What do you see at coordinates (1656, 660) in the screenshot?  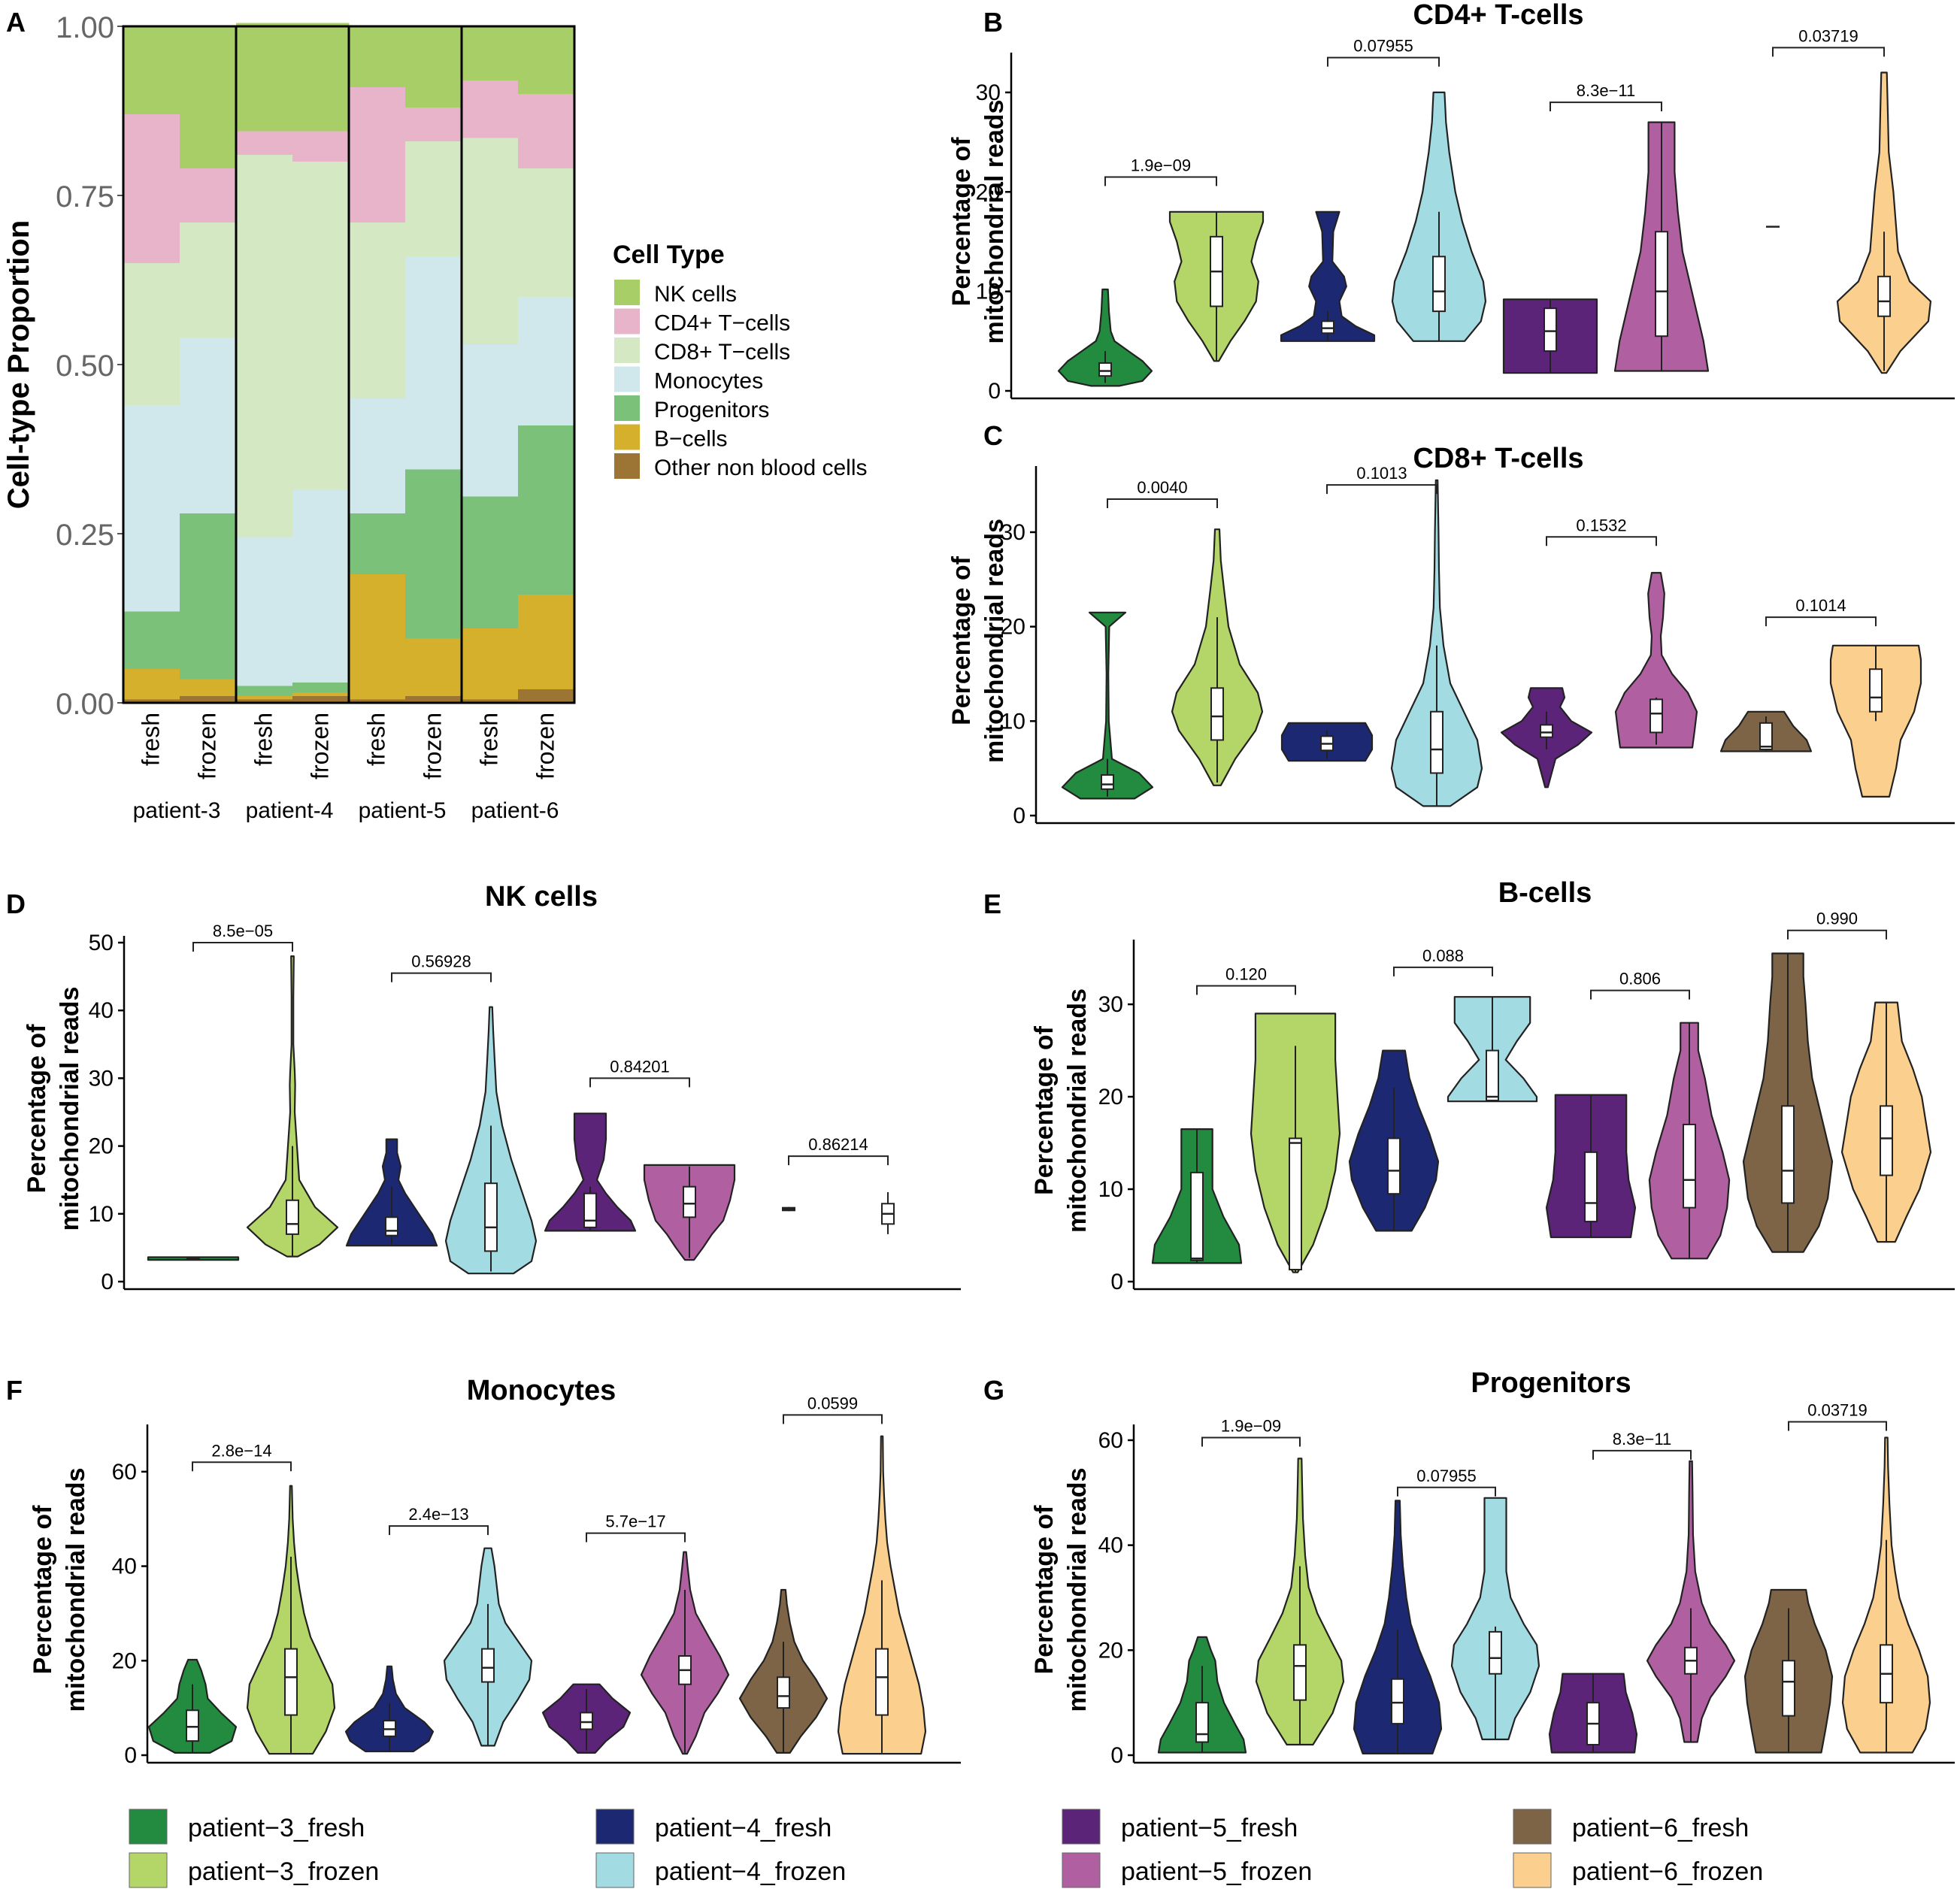 I see `violin-patient-5-frozen` at bounding box center [1656, 660].